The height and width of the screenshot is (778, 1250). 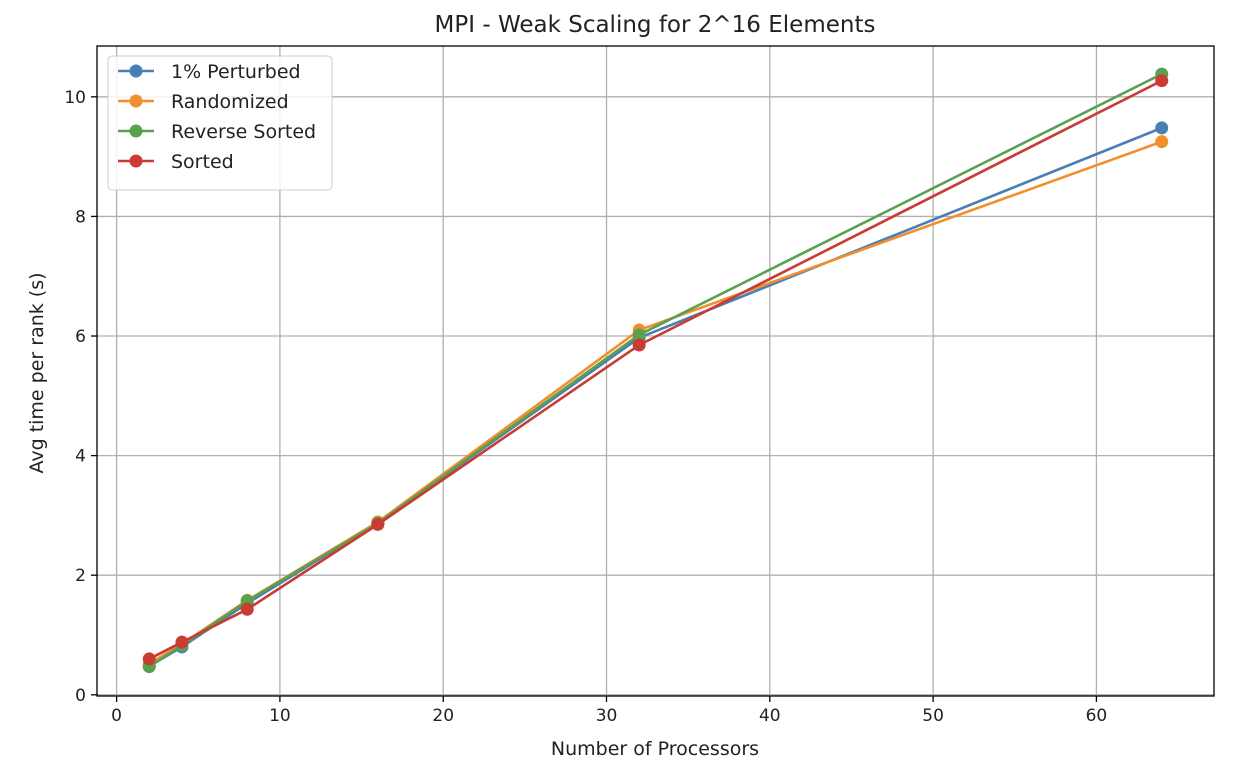 What do you see at coordinates (236, 72) in the screenshot?
I see `legend-label: 1% Perturbed` at bounding box center [236, 72].